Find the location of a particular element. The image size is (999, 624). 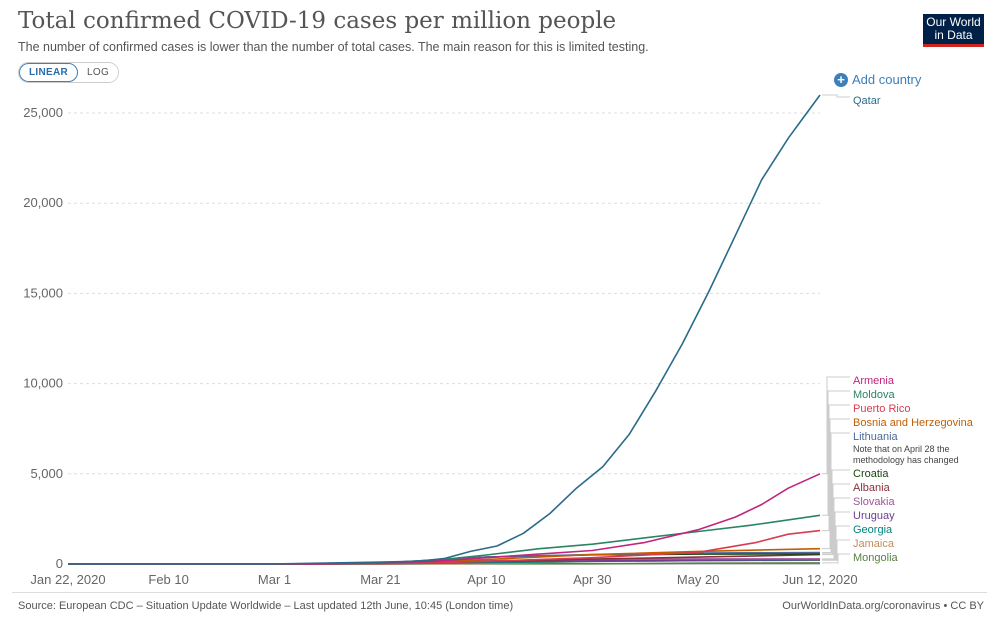

logo-line-2: in Data is located at coordinates (953, 35).